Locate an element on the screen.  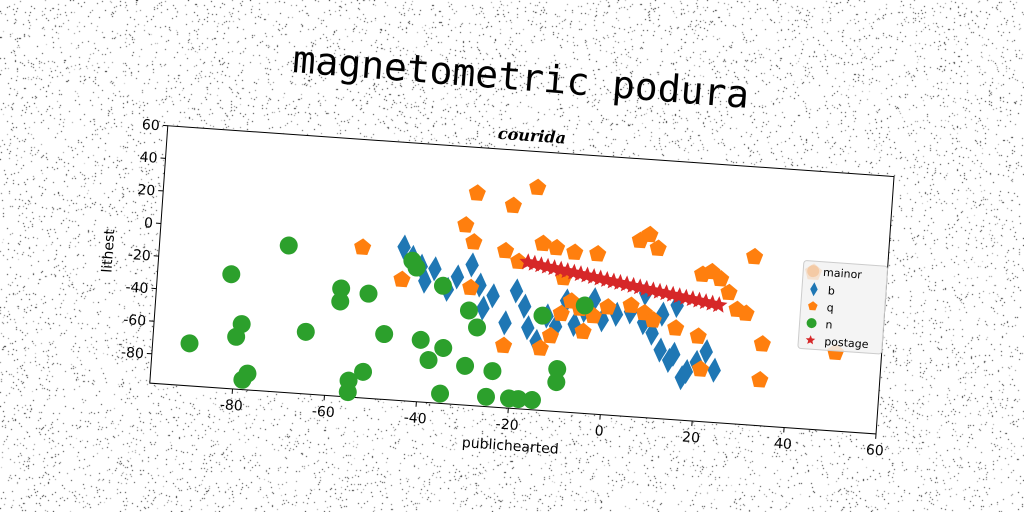
y-tick-label: -80 is located at coordinates (132, 354).